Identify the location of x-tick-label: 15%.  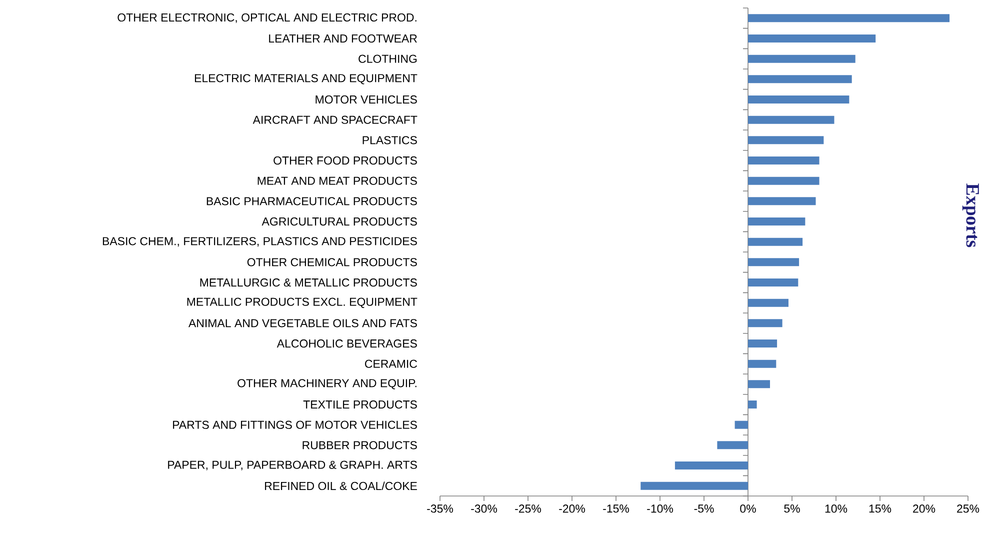
(880, 508).